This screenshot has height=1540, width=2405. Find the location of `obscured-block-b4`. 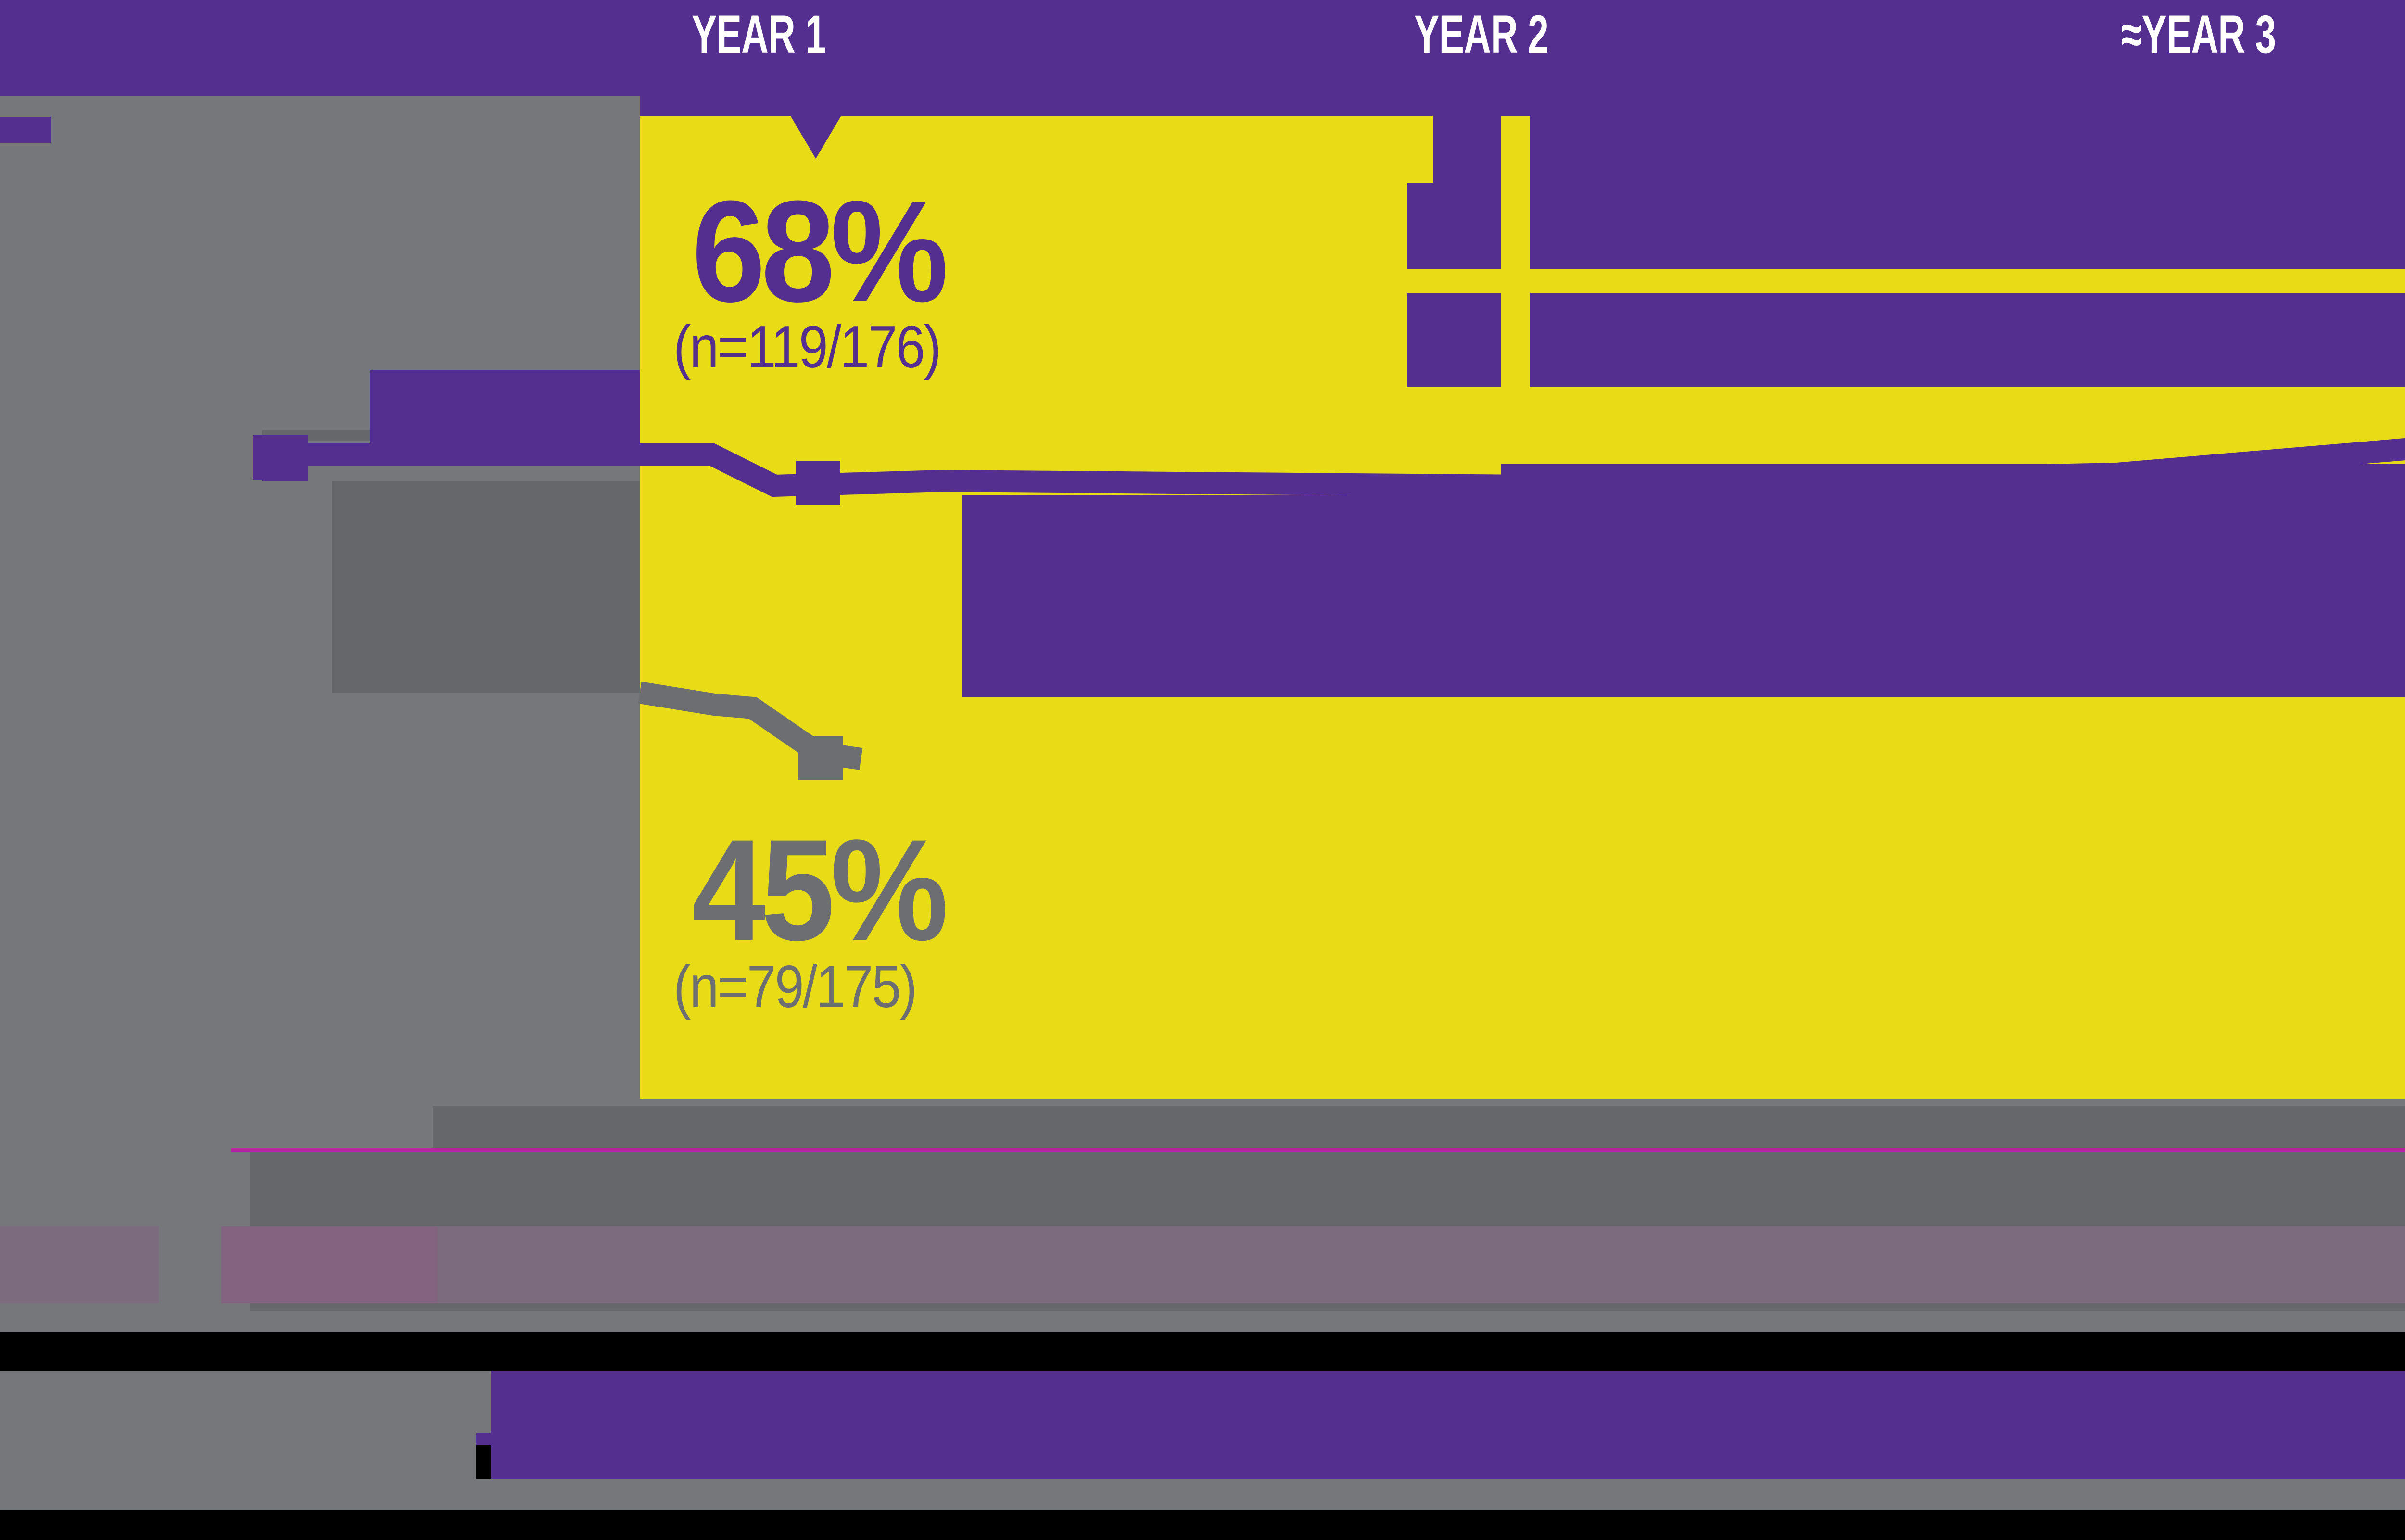

obscured-block-b4 is located at coordinates (79, 1264).